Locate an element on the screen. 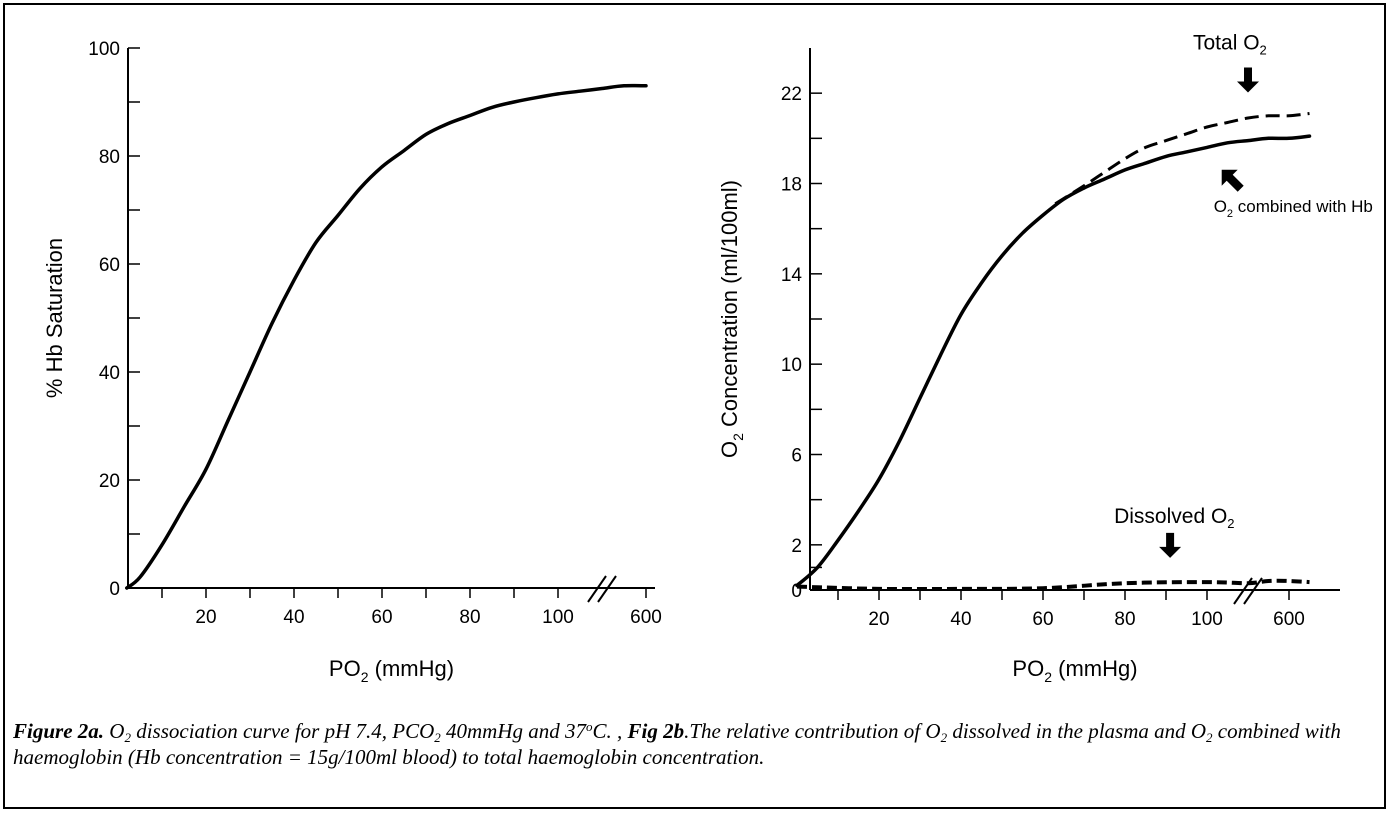 The height and width of the screenshot is (814, 1391). caption-sub-3: 2 is located at coordinates (944, 737).